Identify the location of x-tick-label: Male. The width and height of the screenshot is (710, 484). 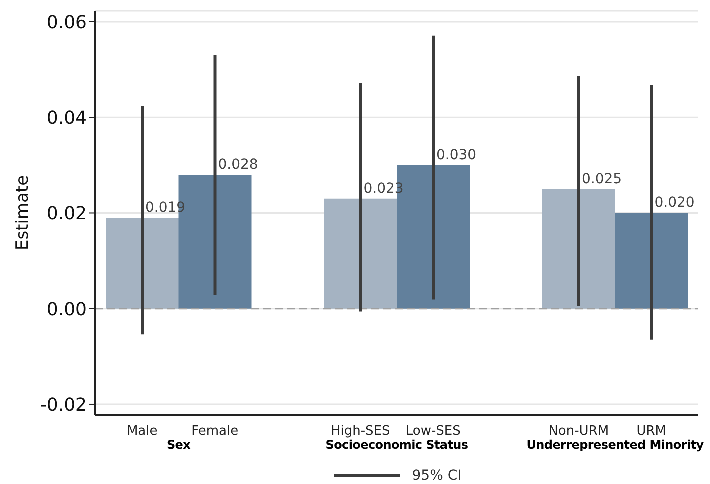
(142, 431).